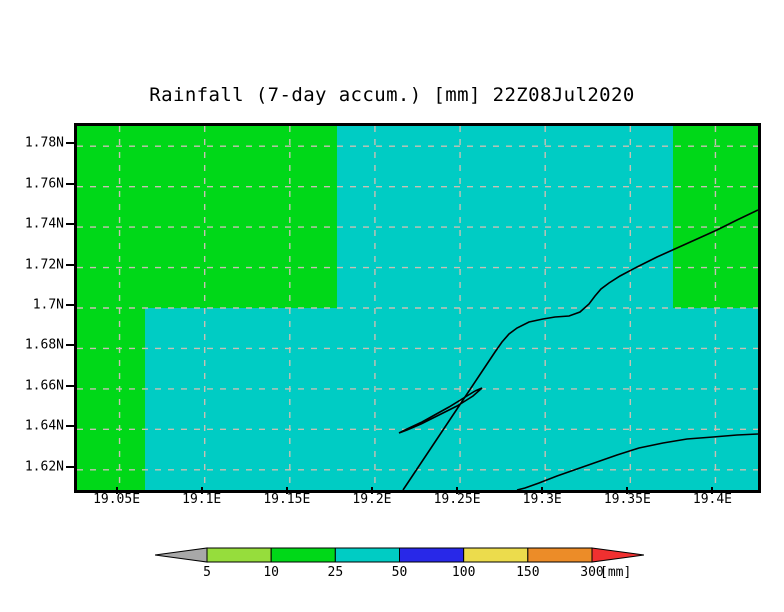 The height and width of the screenshot is (612, 784). Describe the element at coordinates (117, 499) in the screenshot. I see `x-axis-tick-label: 19.05E` at that location.